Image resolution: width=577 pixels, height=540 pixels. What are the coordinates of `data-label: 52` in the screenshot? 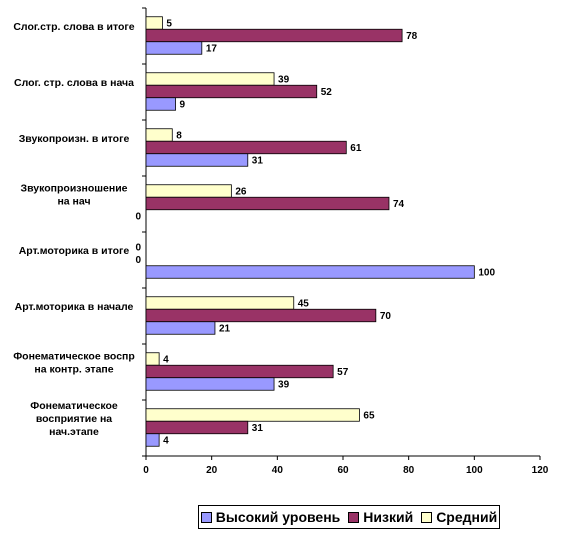 It's located at (327, 92).